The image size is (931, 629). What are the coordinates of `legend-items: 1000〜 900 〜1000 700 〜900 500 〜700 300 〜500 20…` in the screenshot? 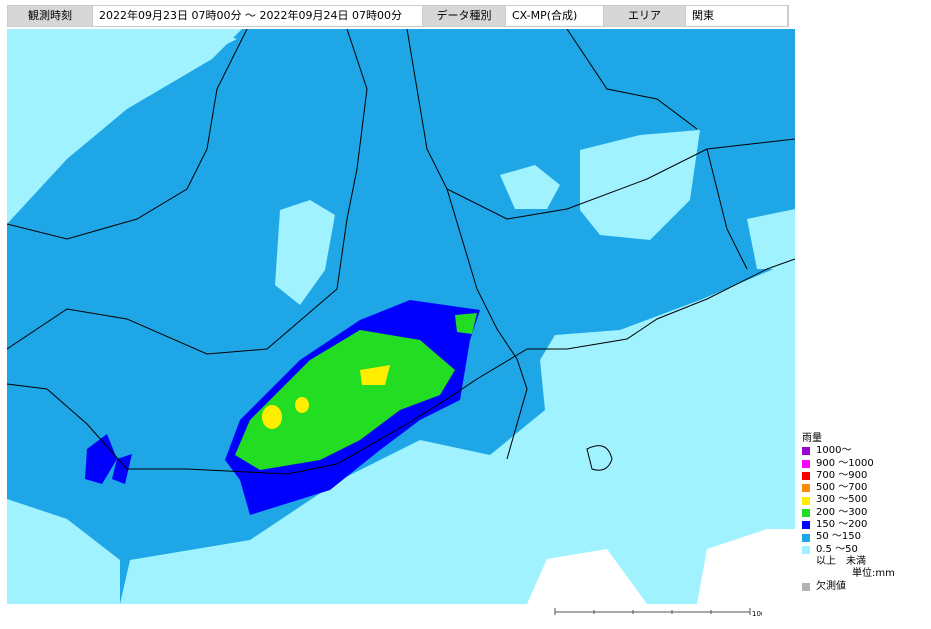 It's located at (848, 500).